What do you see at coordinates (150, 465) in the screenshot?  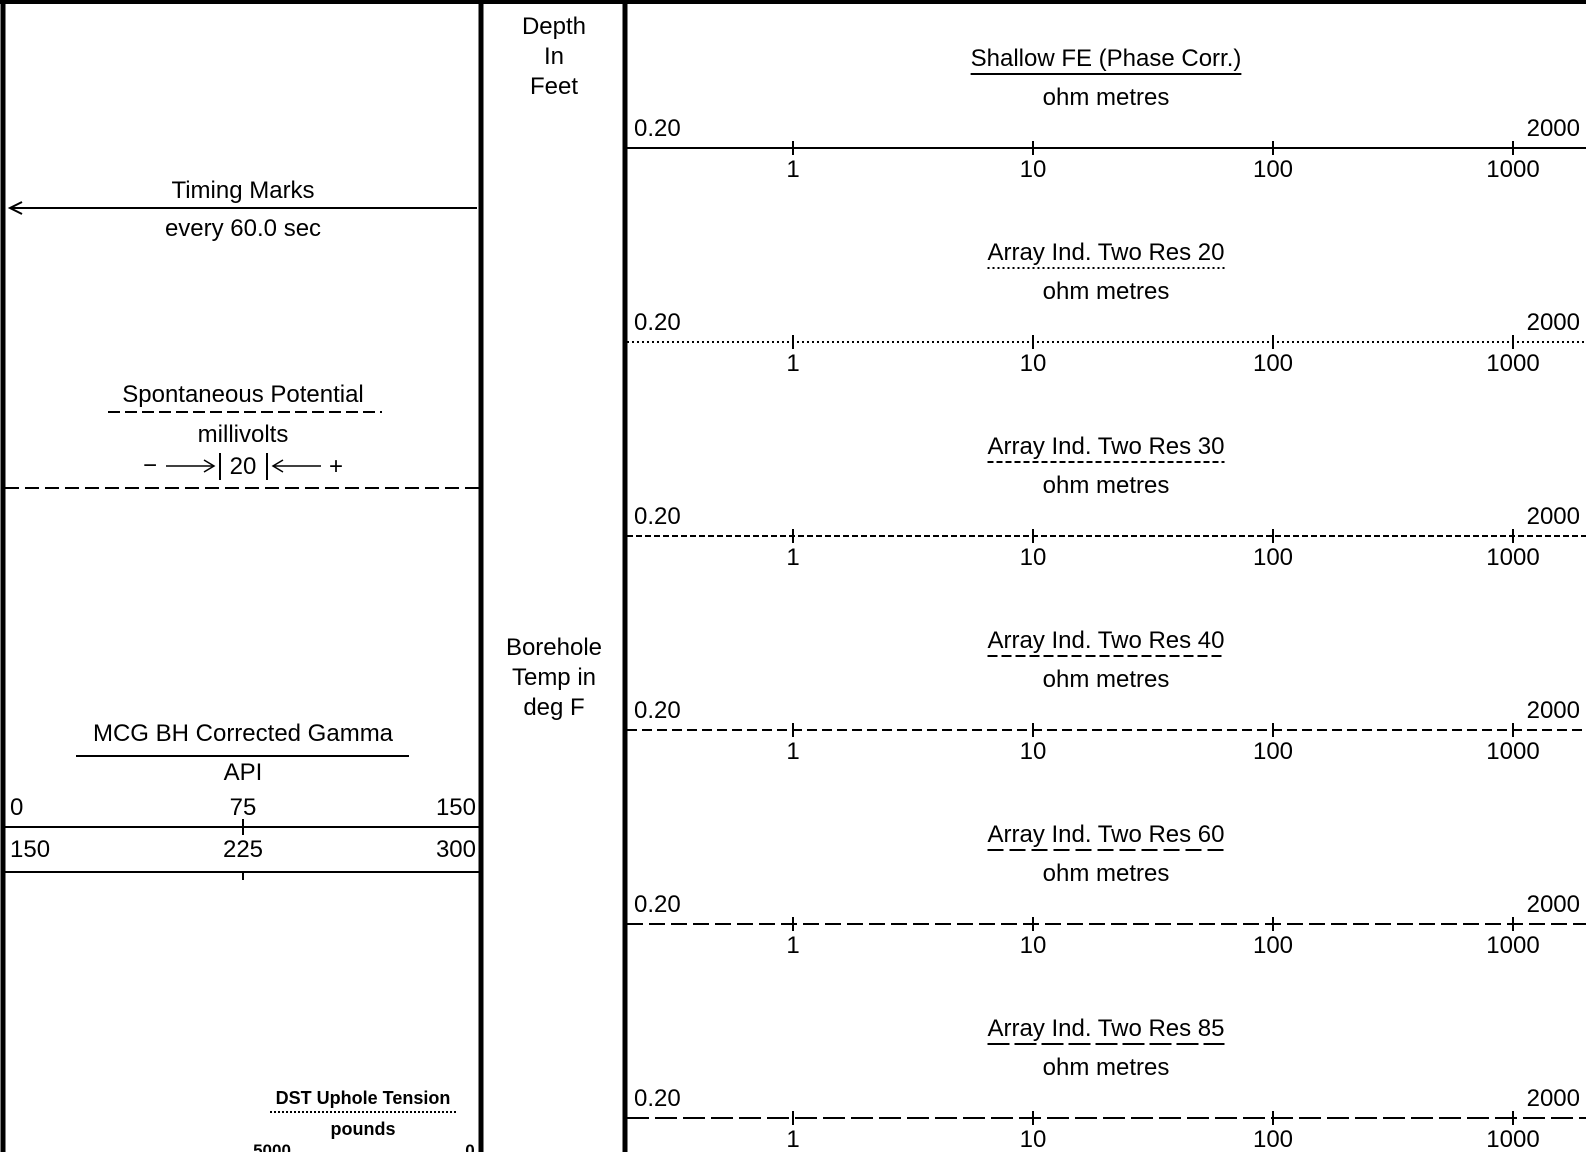 I see `sp-minus-sign: −` at bounding box center [150, 465].